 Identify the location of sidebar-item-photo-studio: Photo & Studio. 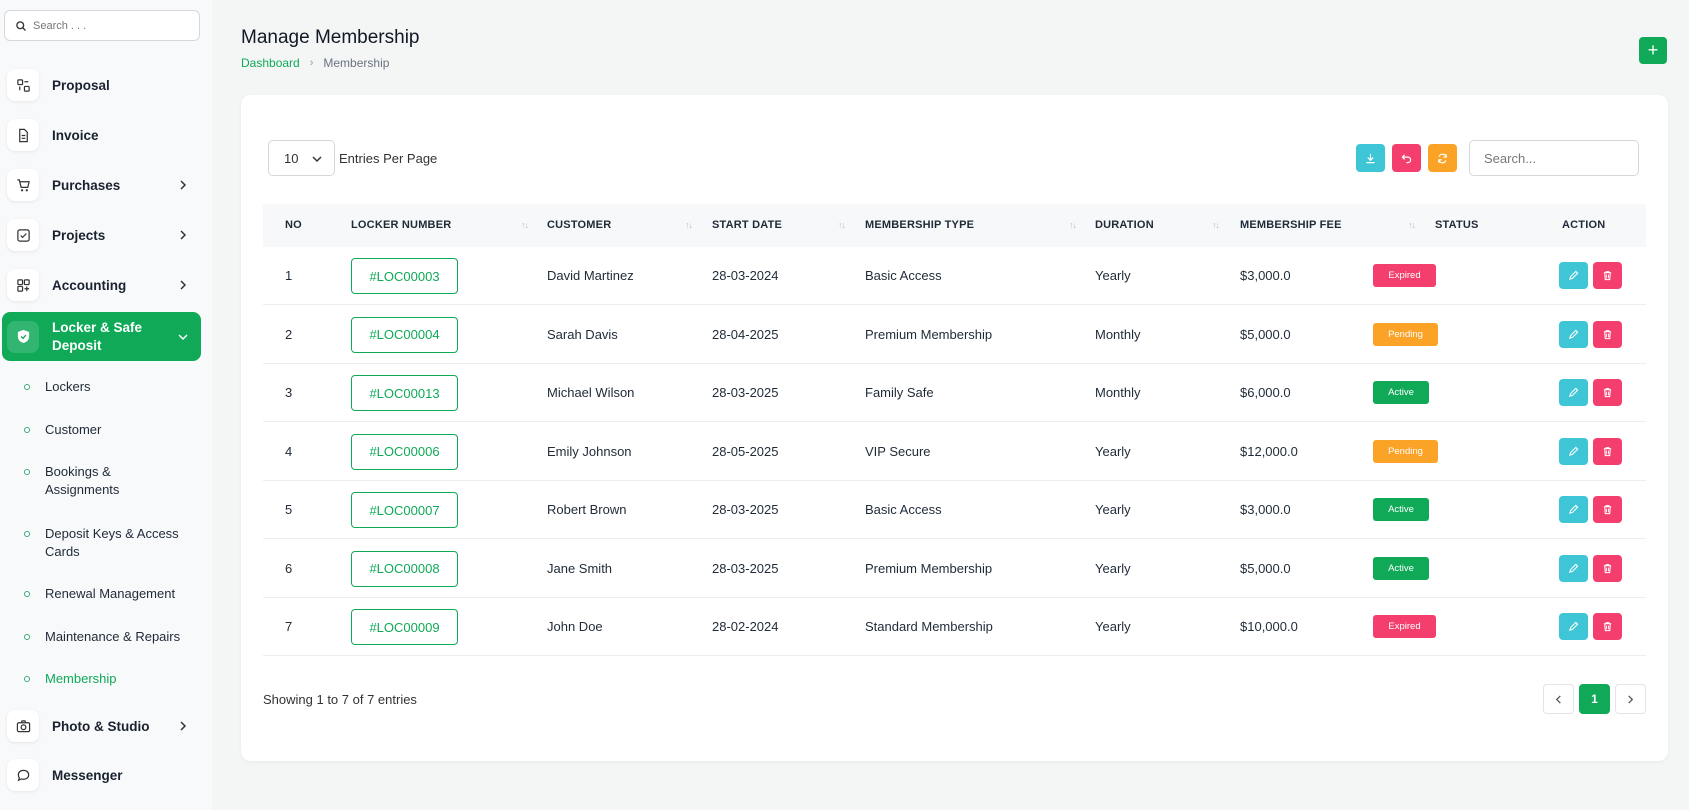
(106, 726).